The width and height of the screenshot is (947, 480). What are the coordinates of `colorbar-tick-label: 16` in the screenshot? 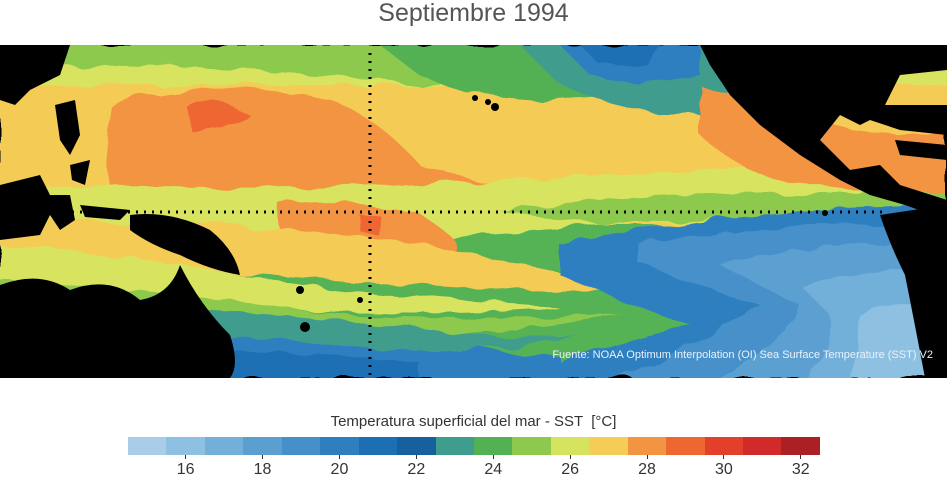 It's located at (185, 469).